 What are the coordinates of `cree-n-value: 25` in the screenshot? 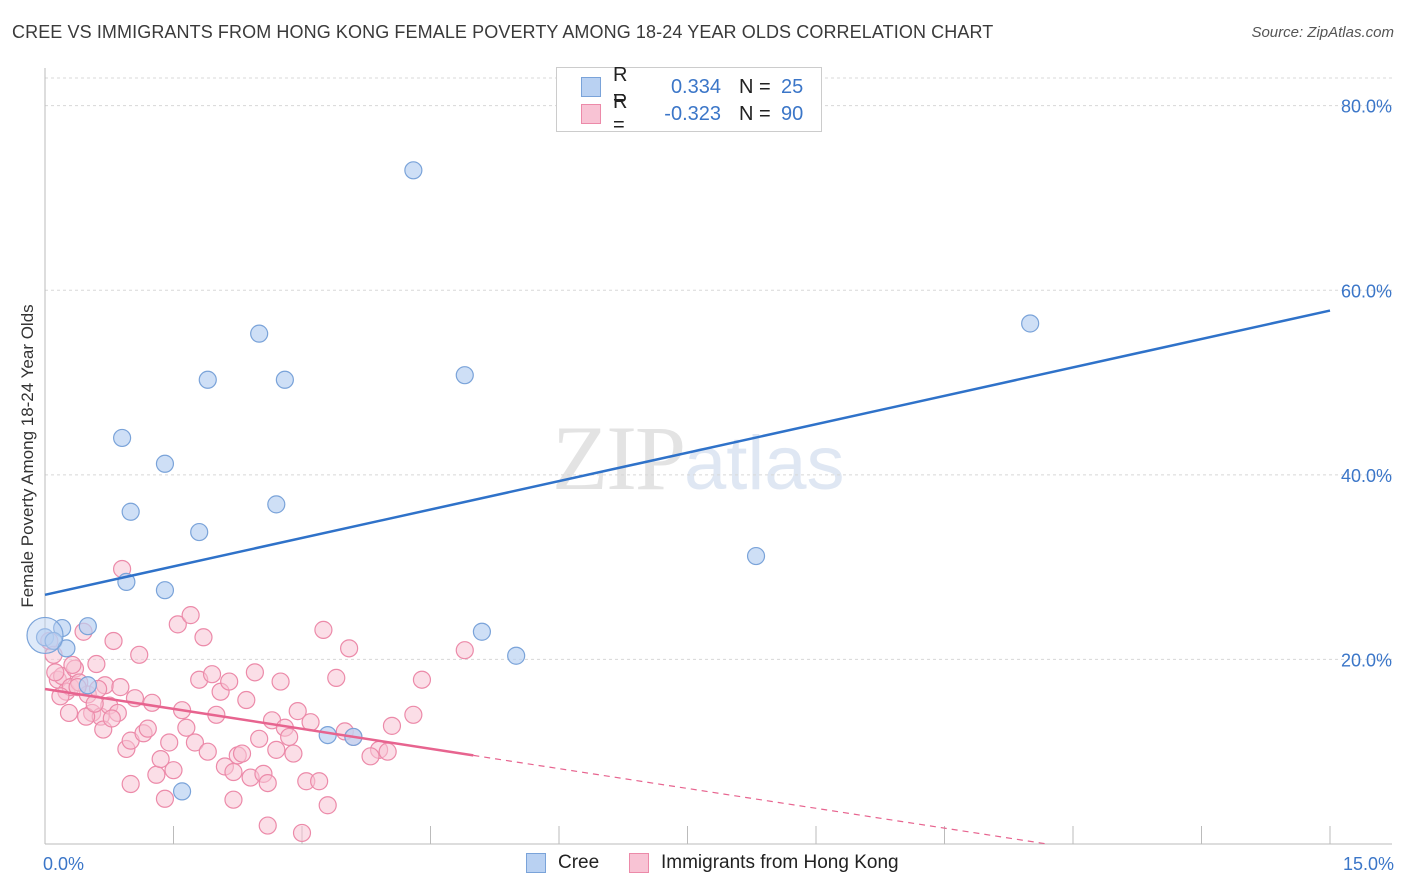 It's located at (792, 86).